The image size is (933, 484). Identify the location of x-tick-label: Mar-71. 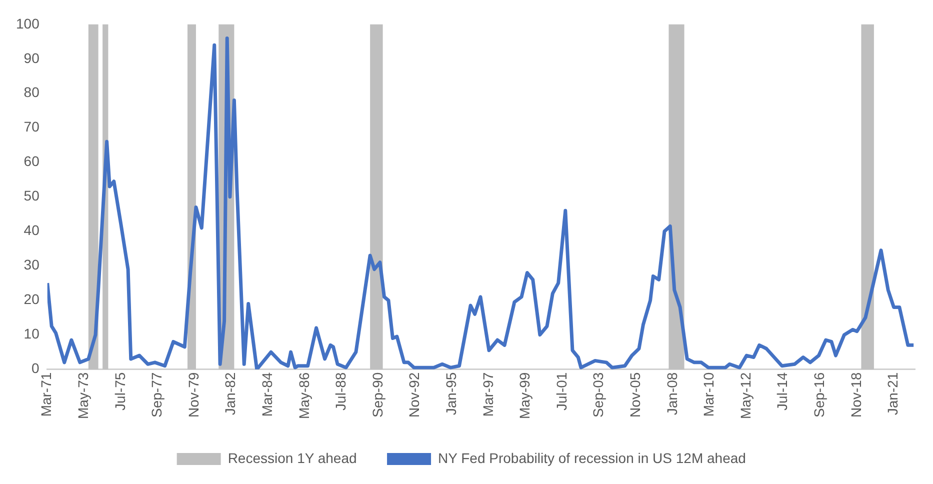
(46, 394).